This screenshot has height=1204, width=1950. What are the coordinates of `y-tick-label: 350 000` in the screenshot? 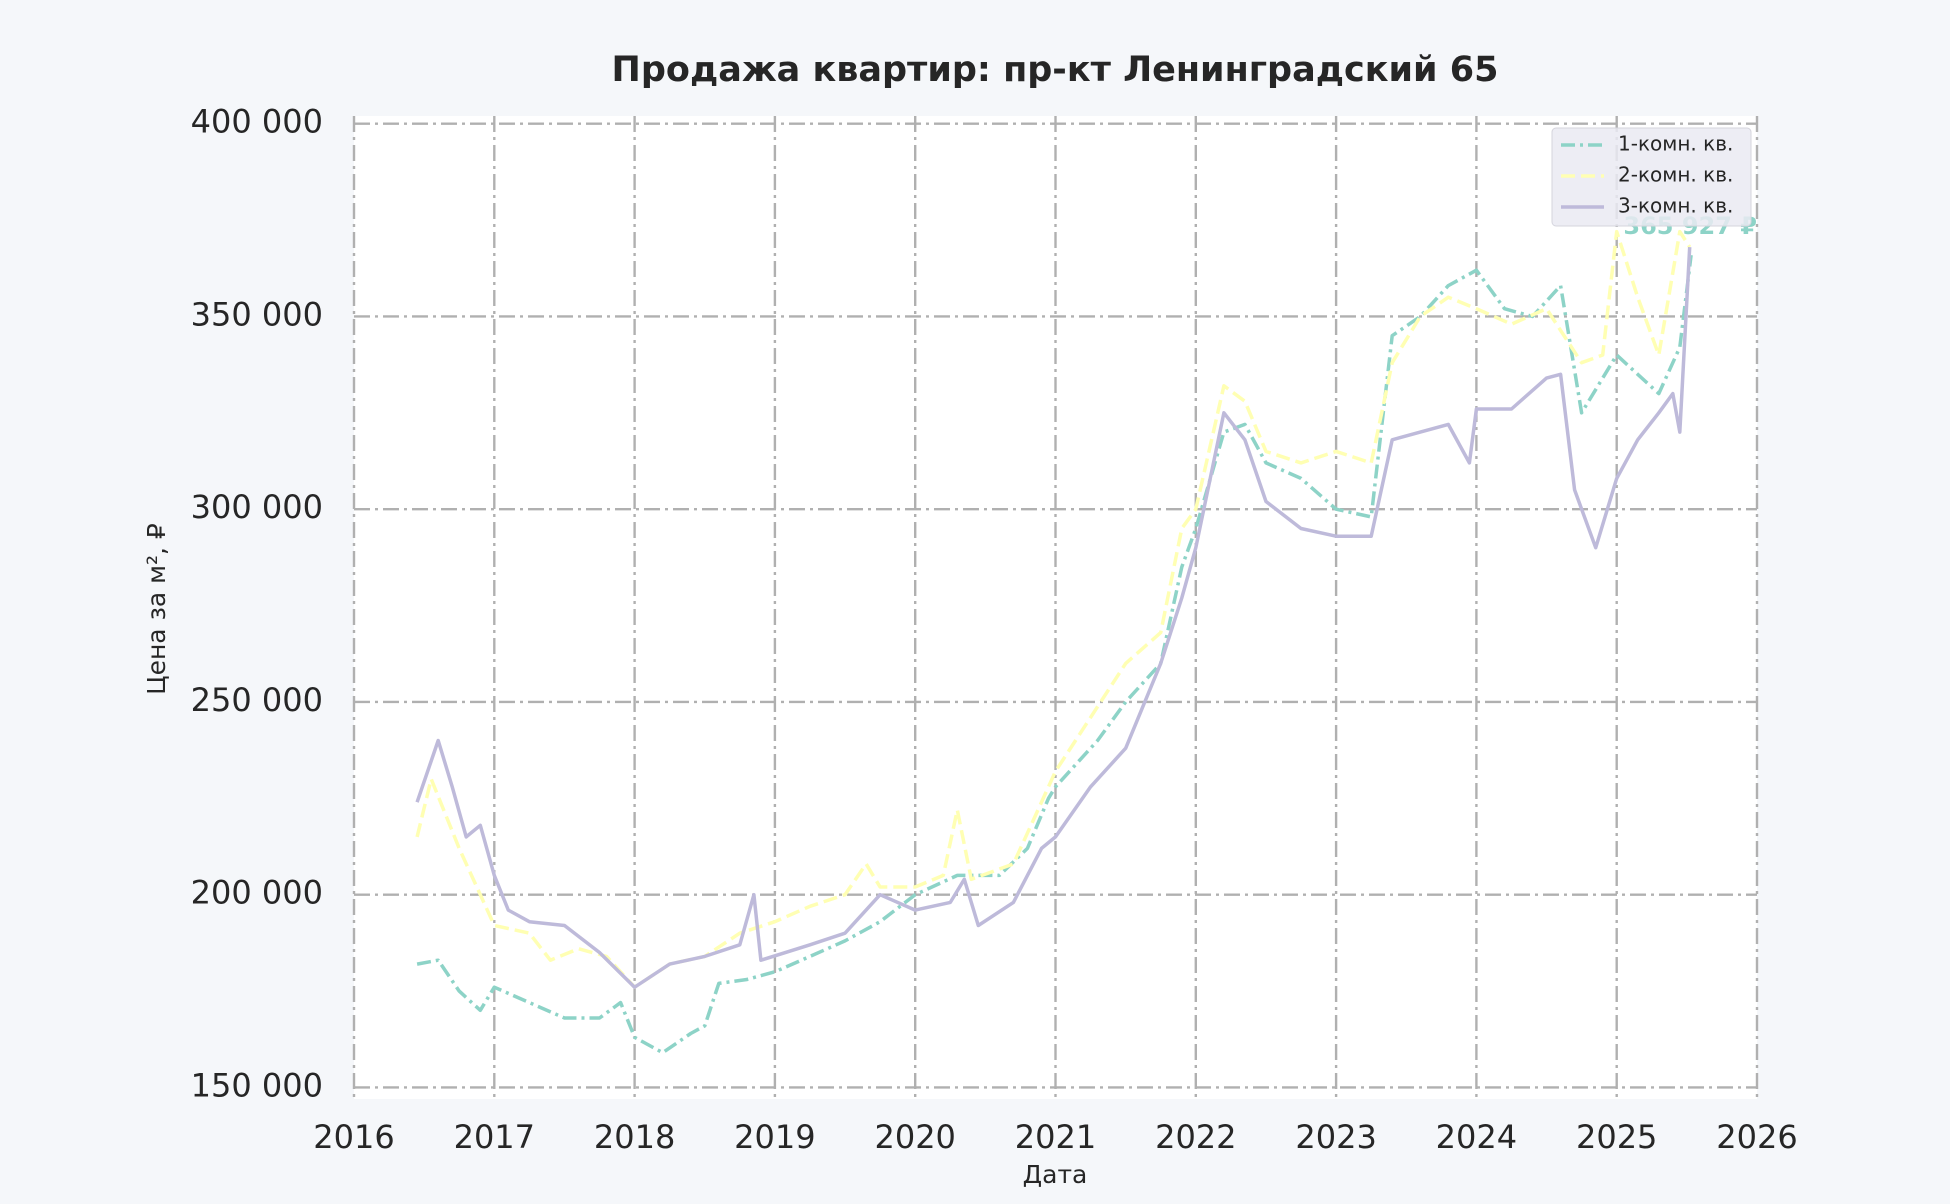 It's located at (257, 314).